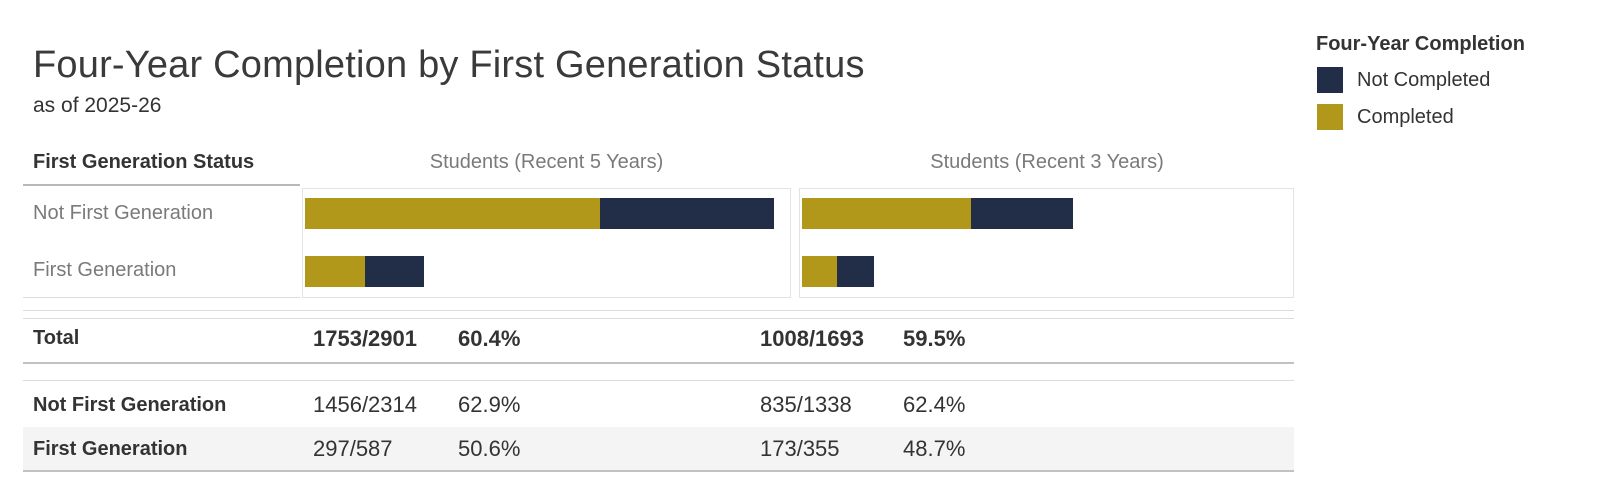  I want to click on chart-panel-recent-3-years, so click(1046, 243).